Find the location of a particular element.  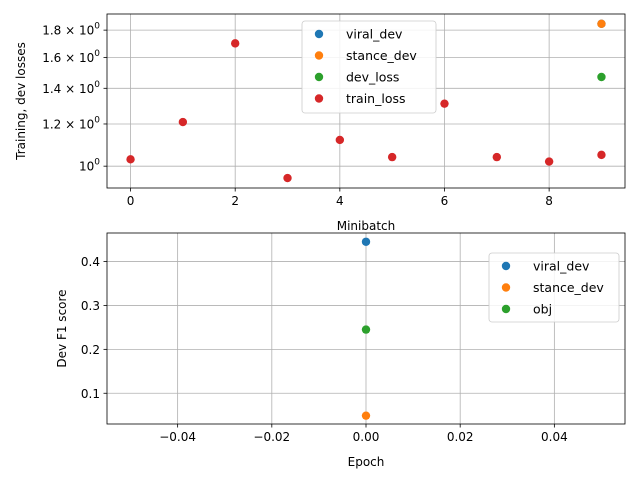

y-tick-label: 0.4 is located at coordinates (90, 262).